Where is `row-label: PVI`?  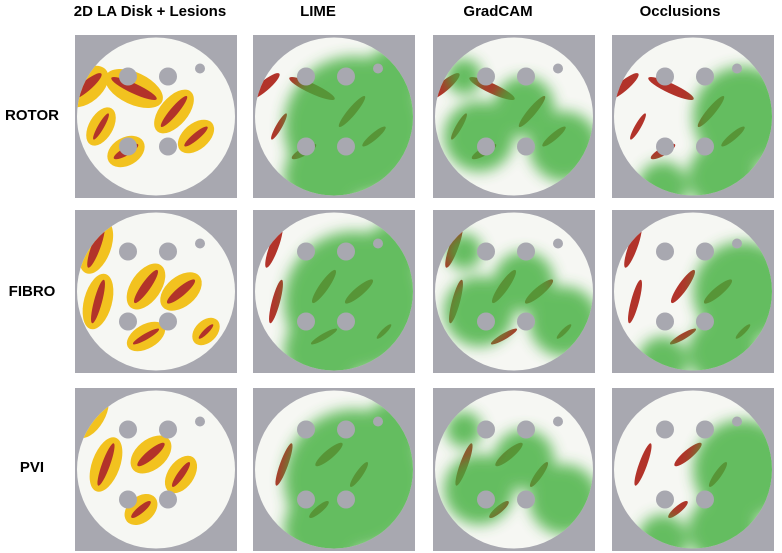 row-label: PVI is located at coordinates (32, 467).